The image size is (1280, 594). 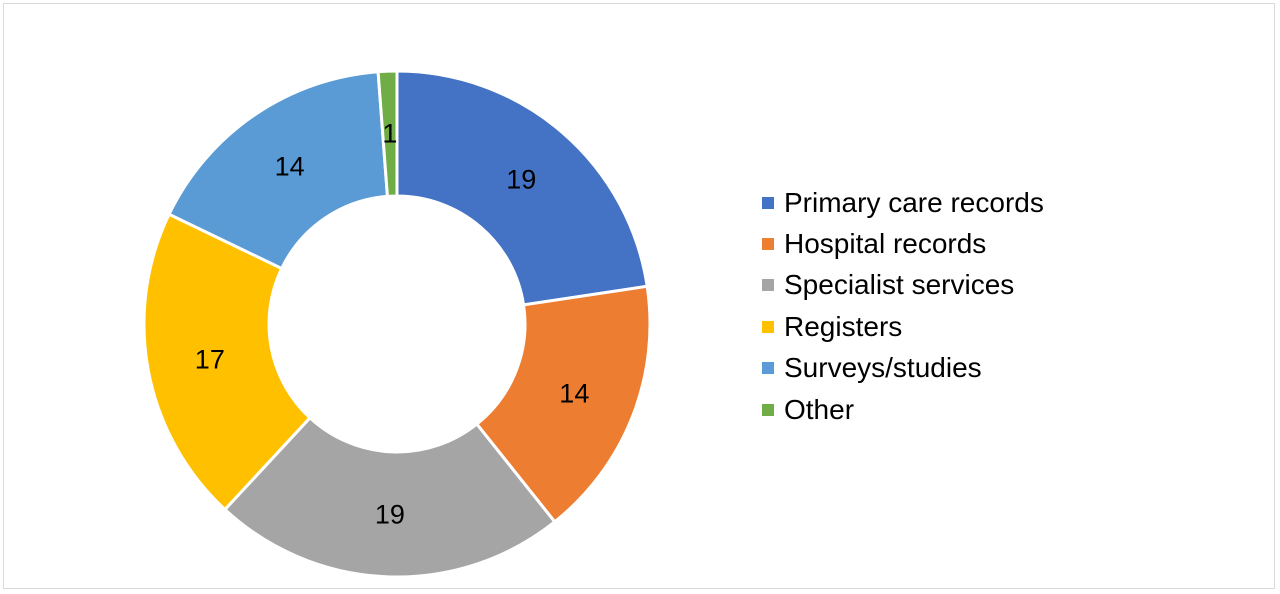 I want to click on data-label-primary-care-records: 19, so click(x=521, y=180).